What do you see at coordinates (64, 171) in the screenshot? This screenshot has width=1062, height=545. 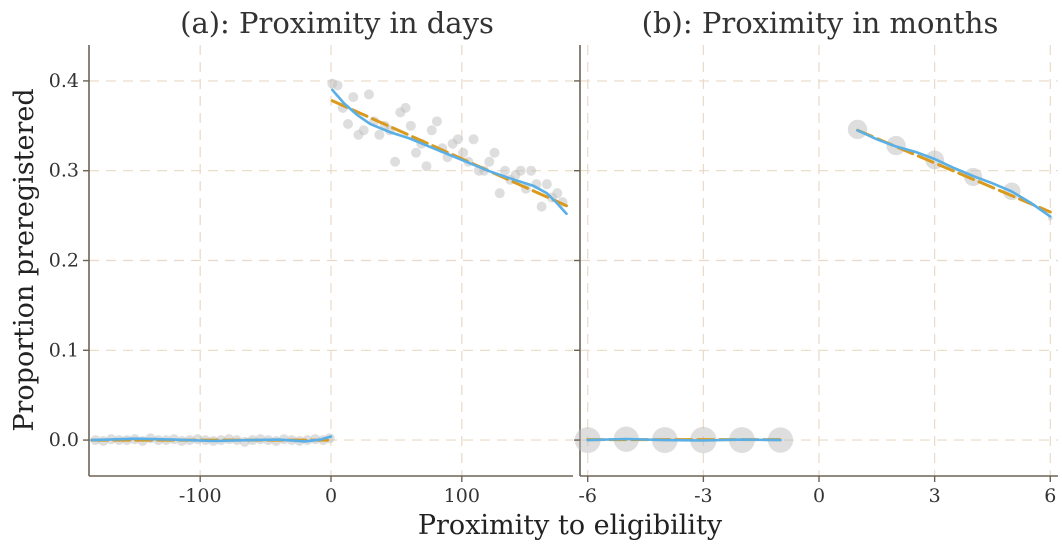 I see `y-tick-label: 0.3` at bounding box center [64, 171].